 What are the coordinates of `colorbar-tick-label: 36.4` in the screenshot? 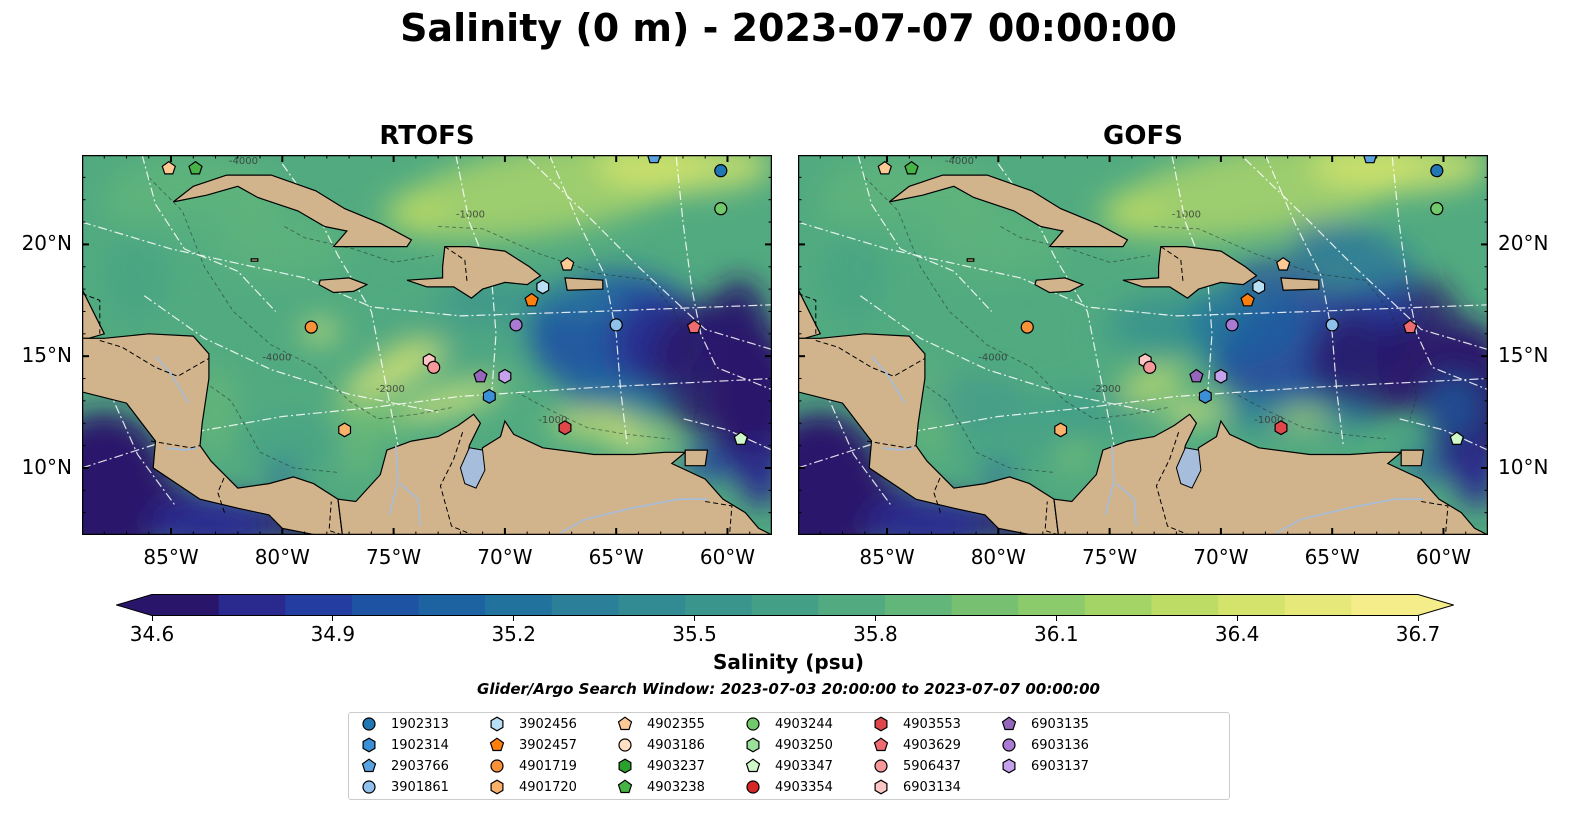 It's located at (1237, 634).